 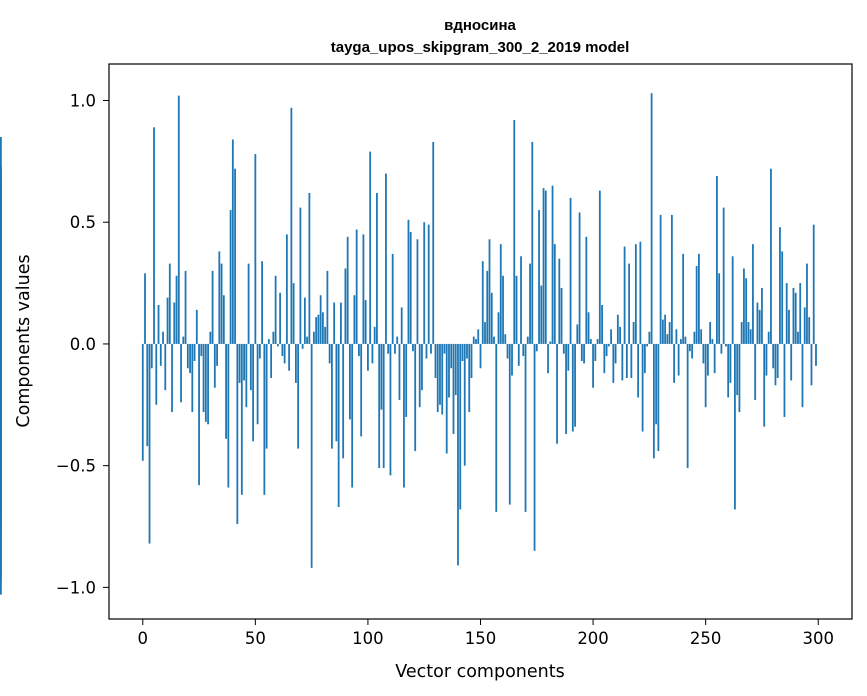 I want to click on y-axis-label: Components values, so click(x=24, y=340).